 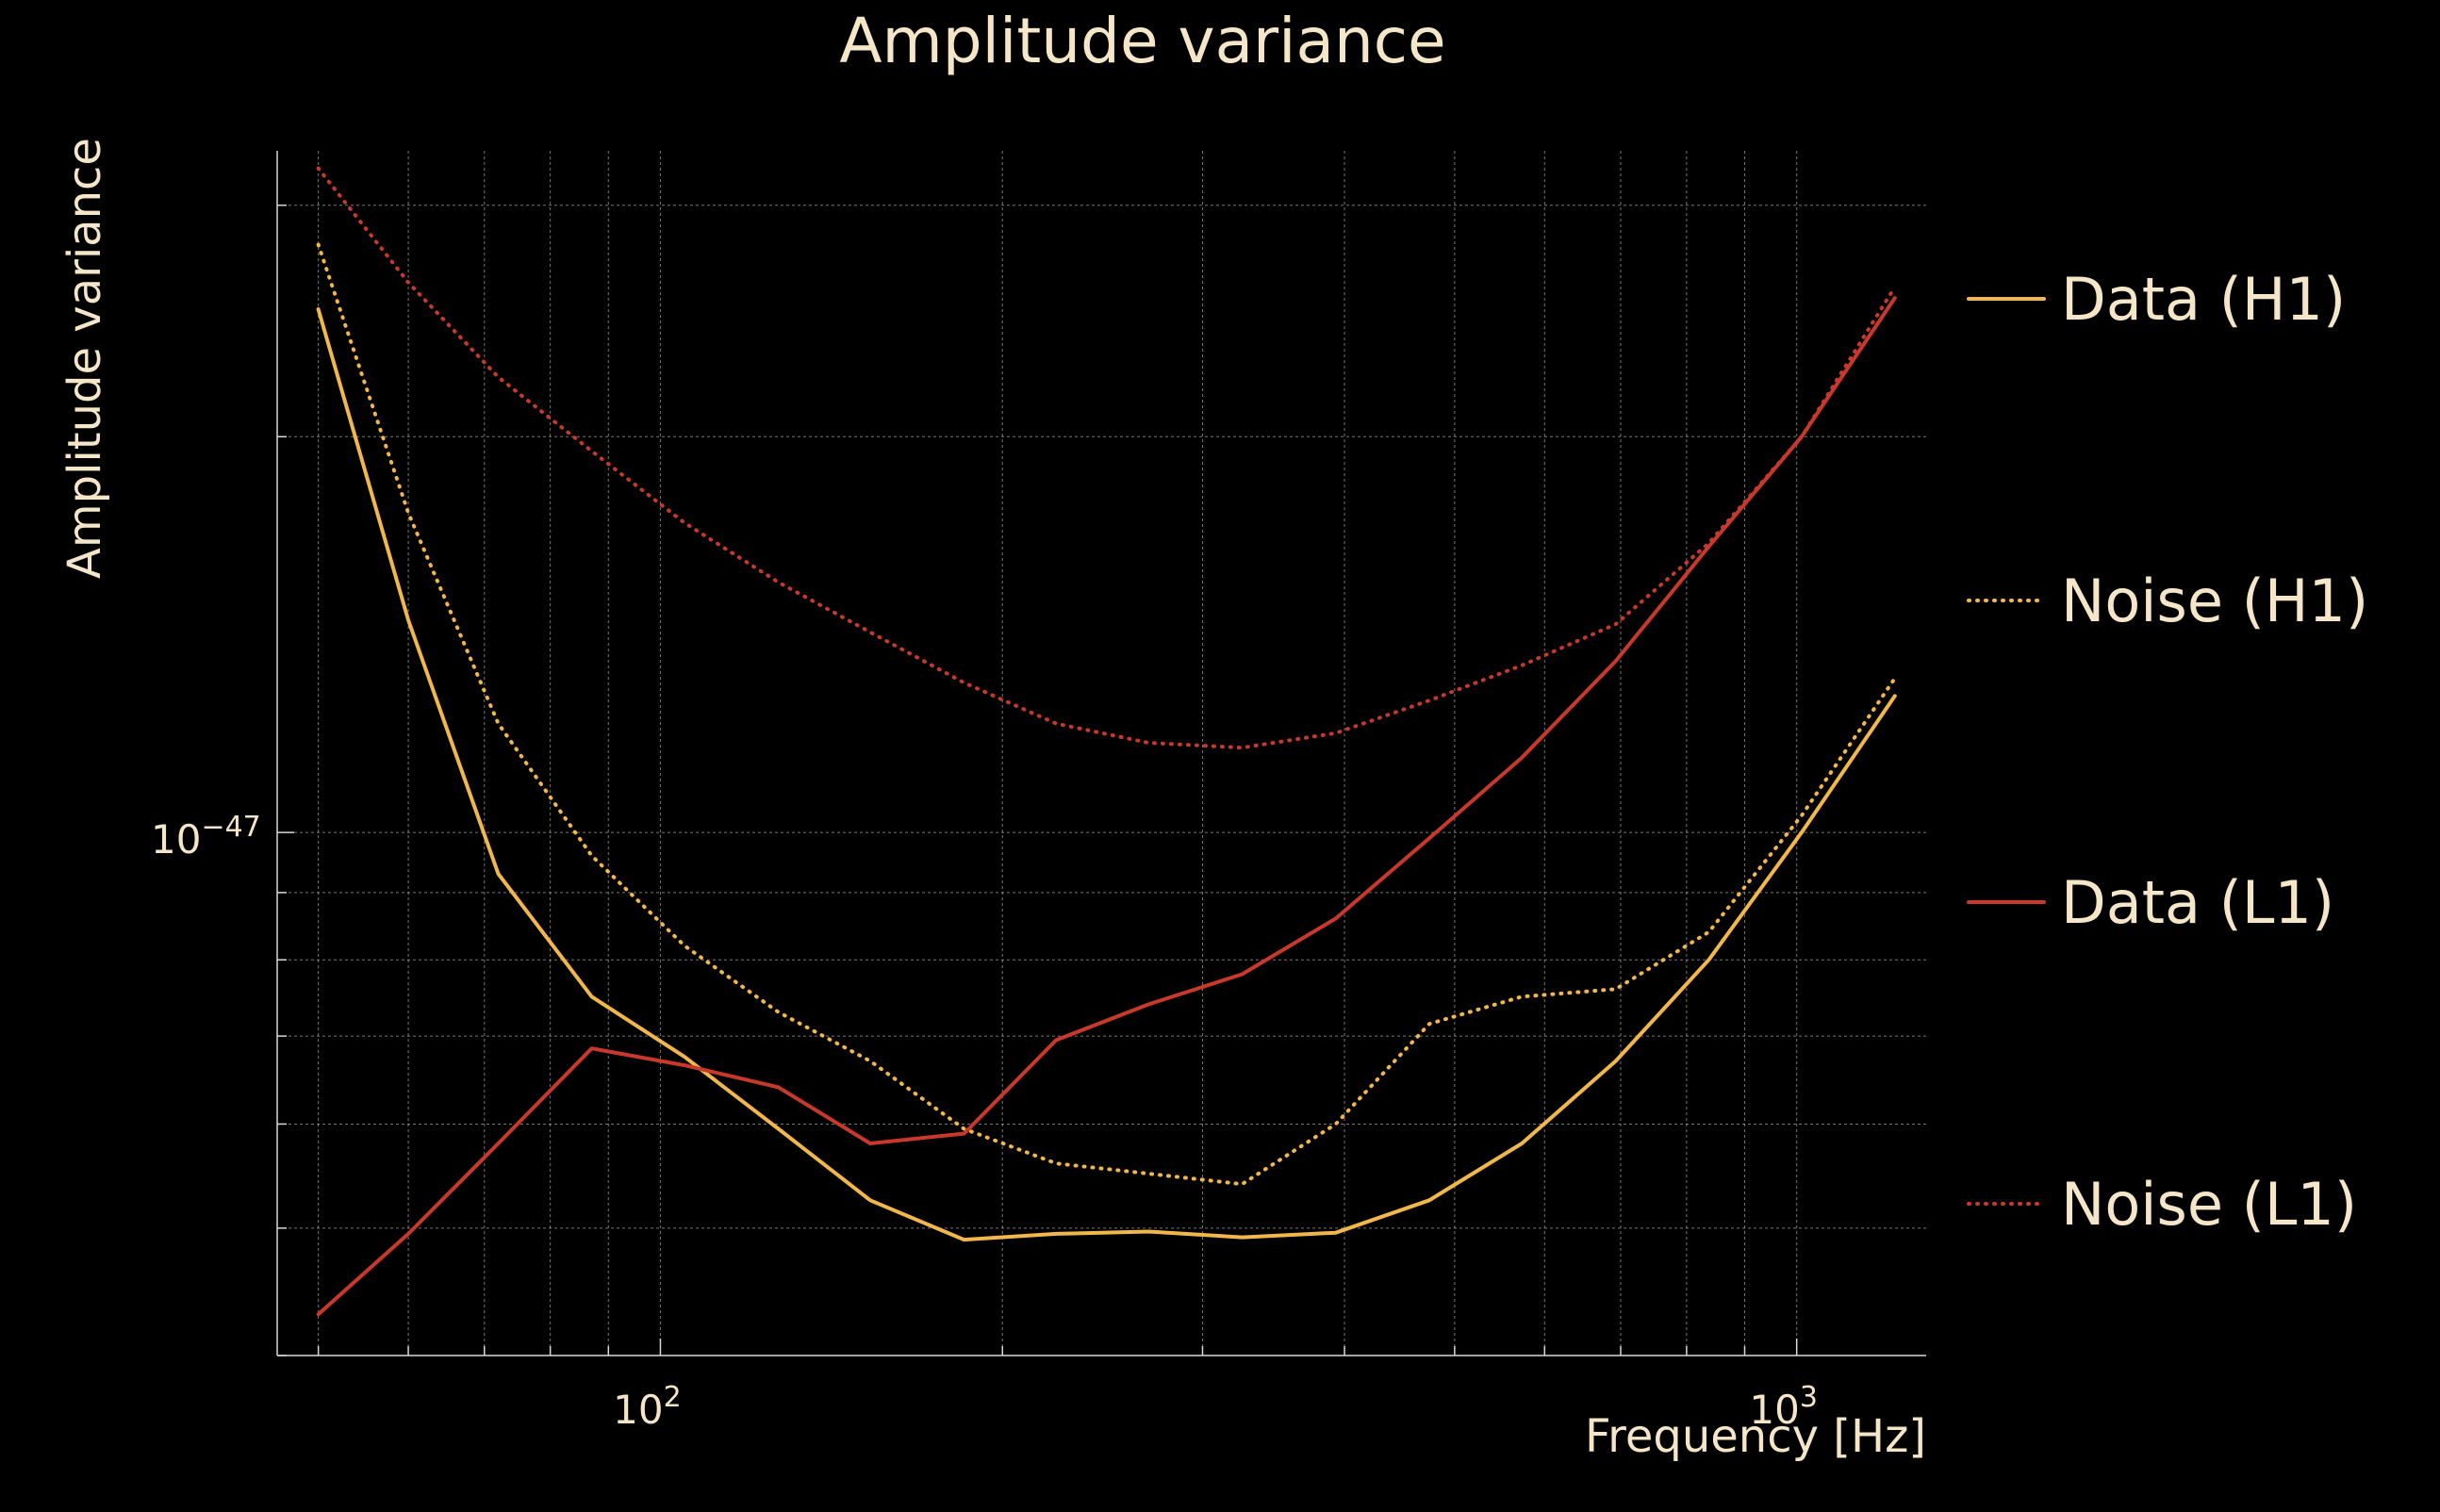 What do you see at coordinates (1783, 1407) in the screenshot?
I see `x-tick-label: 103` at bounding box center [1783, 1407].